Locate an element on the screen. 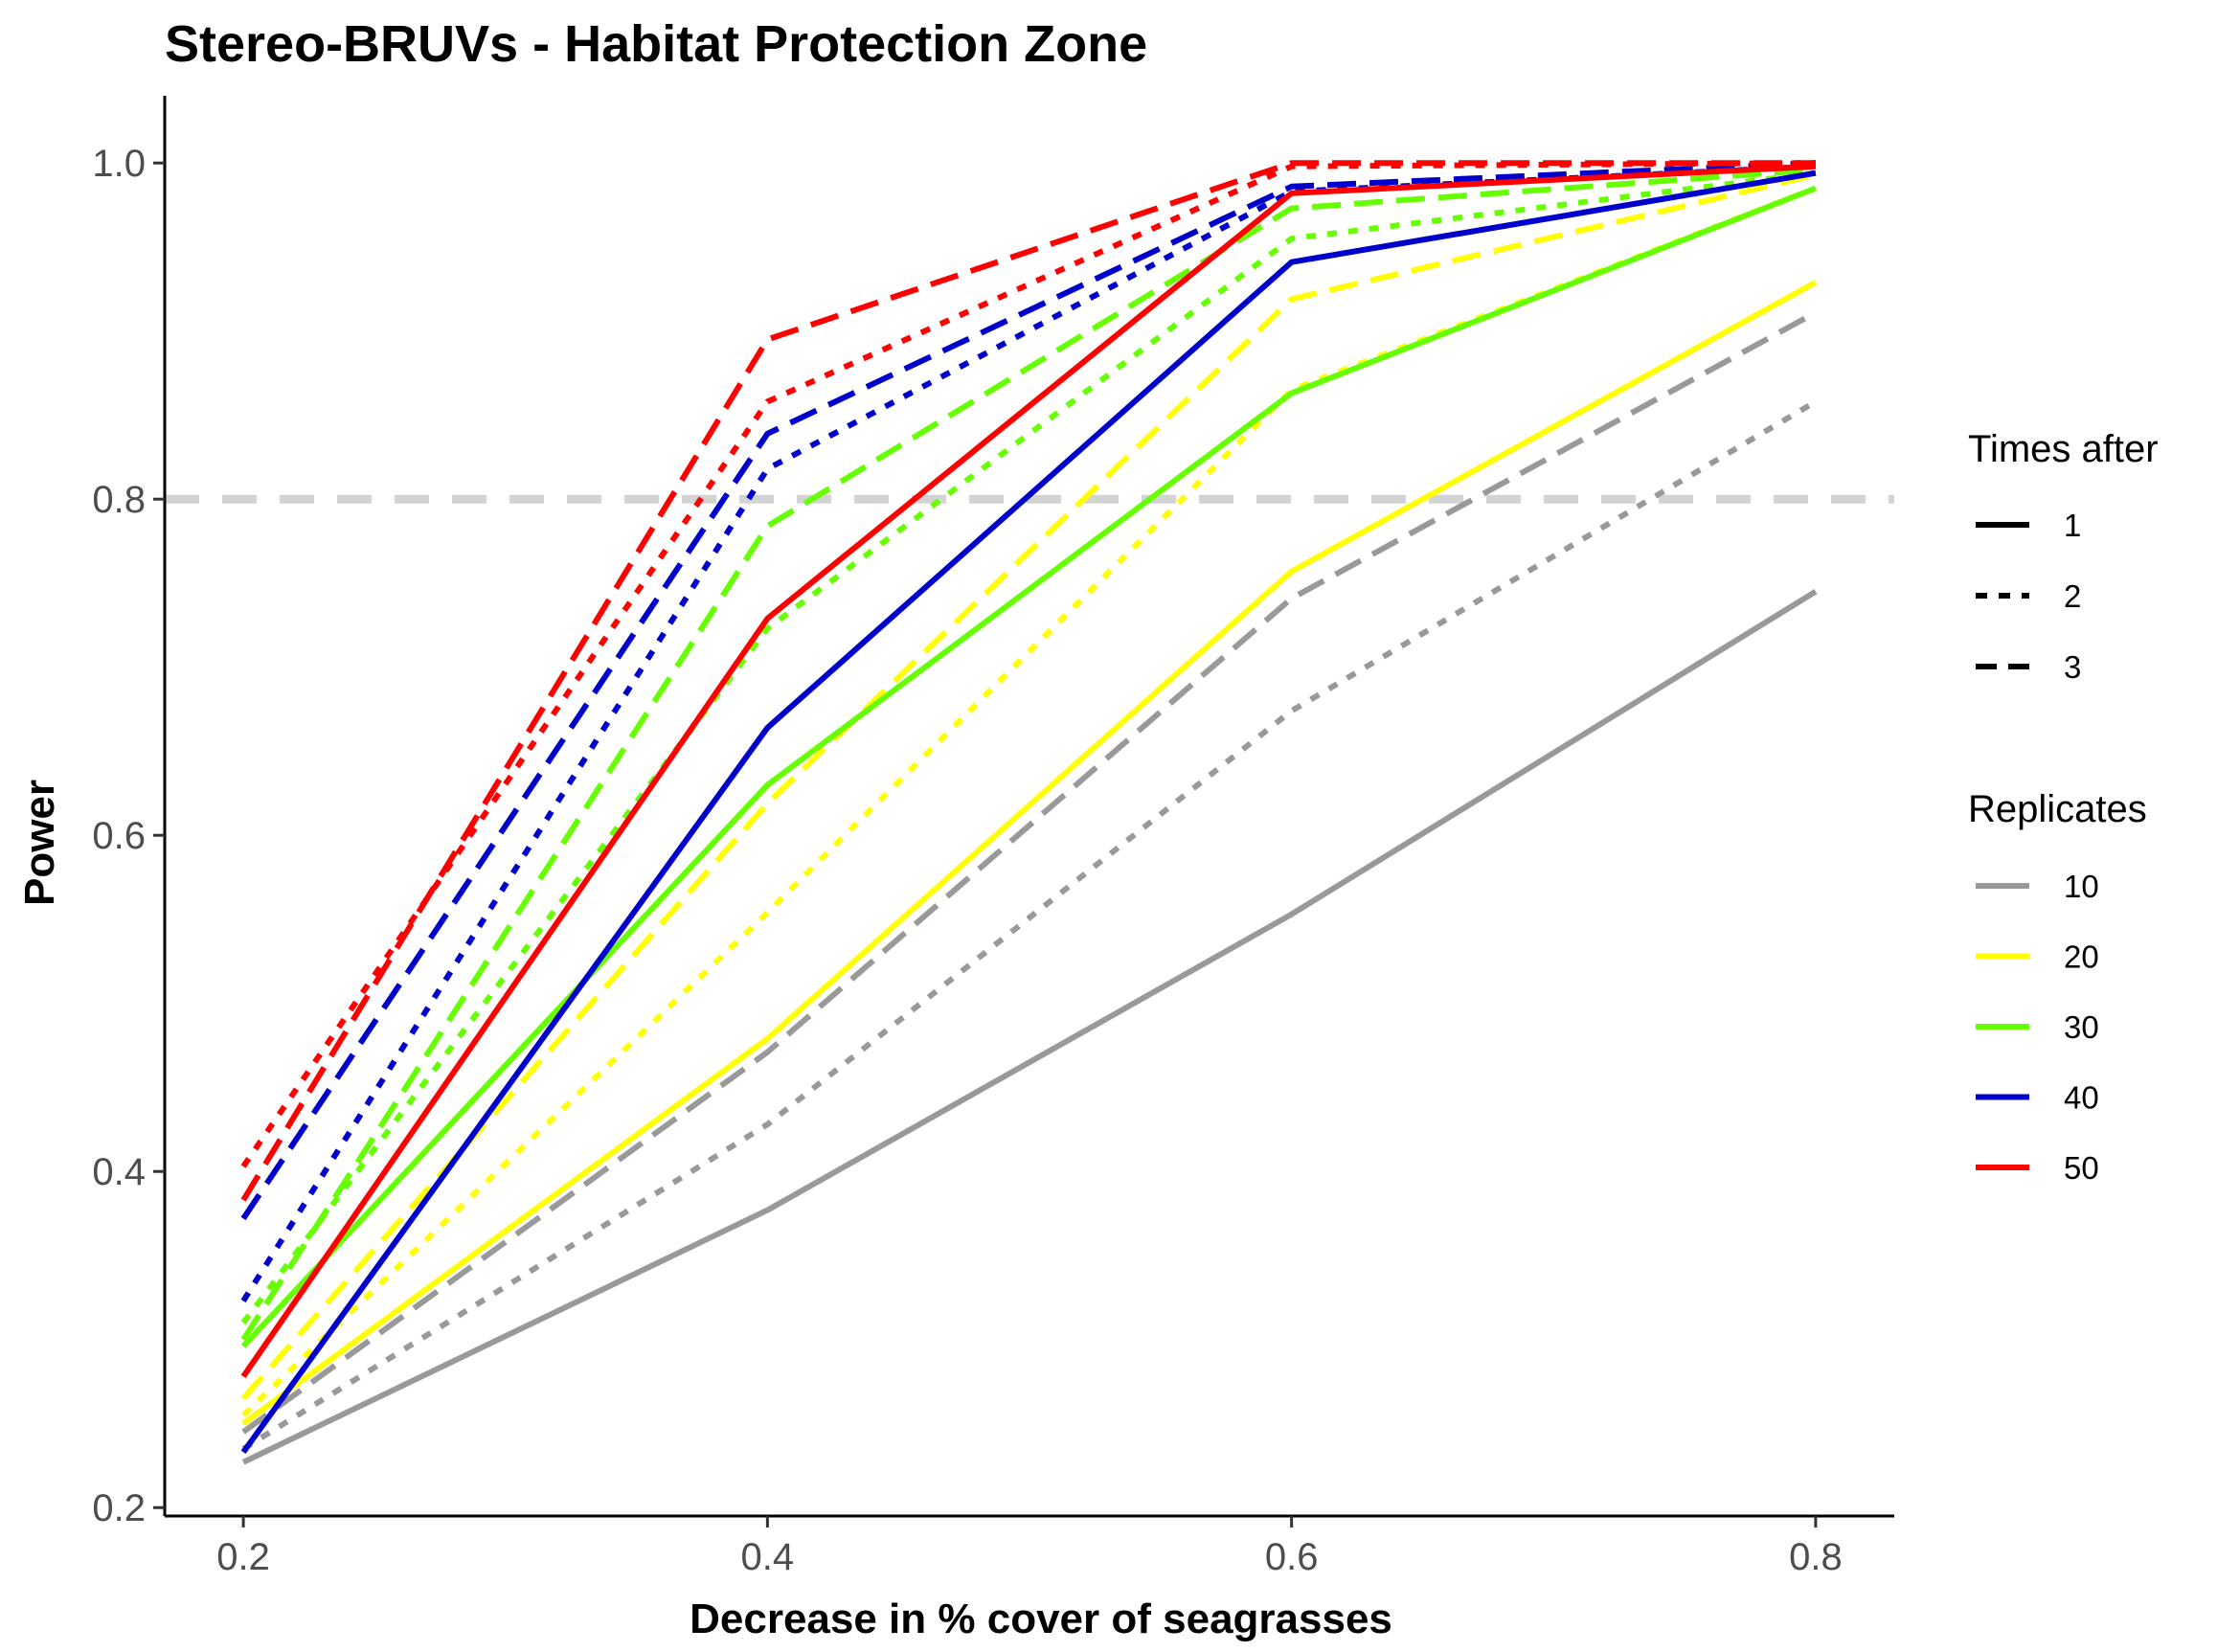 The image size is (2217, 1652). y-tick-label: 0.8 is located at coordinates (119, 500).